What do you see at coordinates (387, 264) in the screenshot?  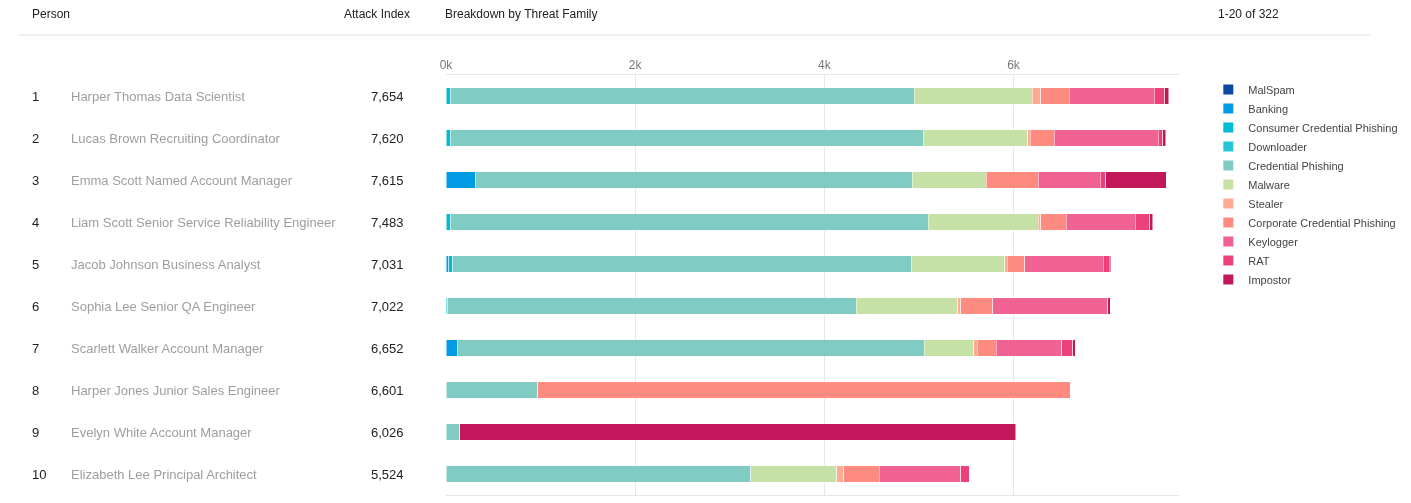 I see `text: 7,031` at bounding box center [387, 264].